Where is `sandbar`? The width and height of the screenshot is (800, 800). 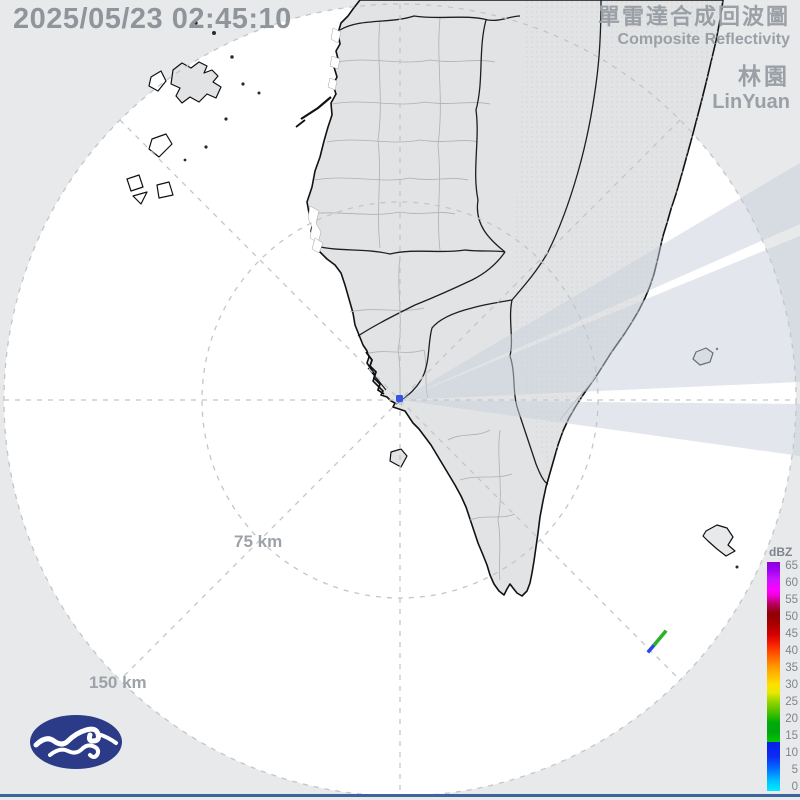 sandbar is located at coordinates (316, 108).